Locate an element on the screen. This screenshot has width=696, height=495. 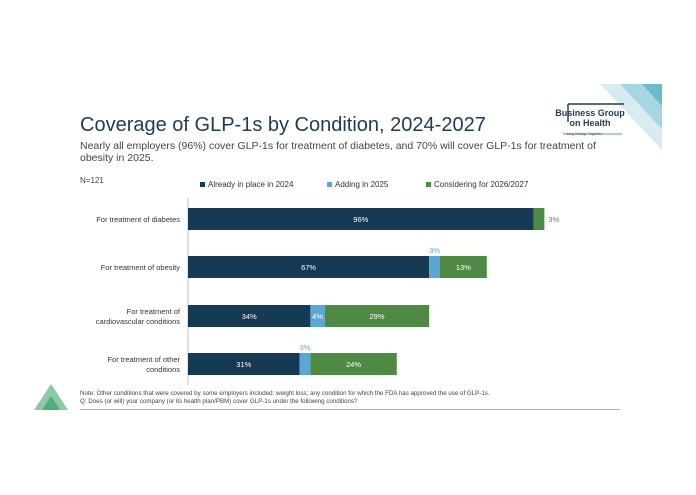
data-label-adding: 4% is located at coordinates (317, 316).